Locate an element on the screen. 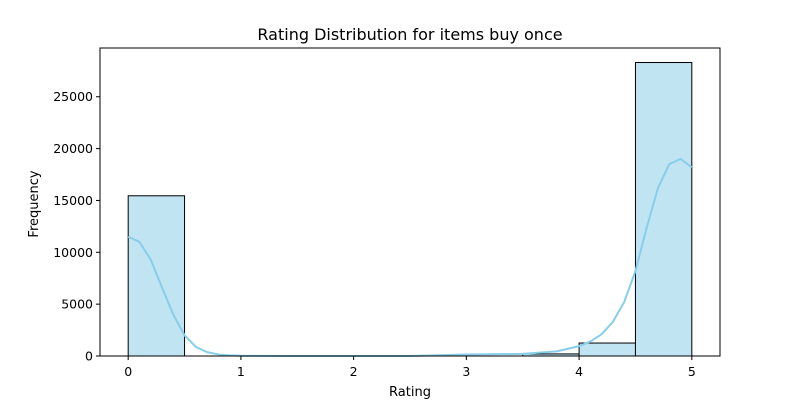  y-axis: 0 5000 10000 15000 20000 25000 is located at coordinates (76, 226).